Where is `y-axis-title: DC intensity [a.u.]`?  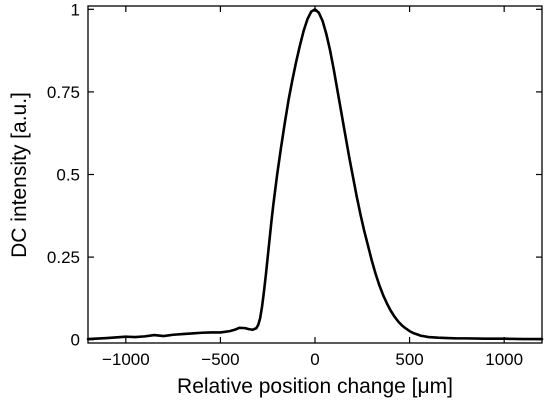 y-axis-title: DC intensity [a.u.] is located at coordinates (19, 175).